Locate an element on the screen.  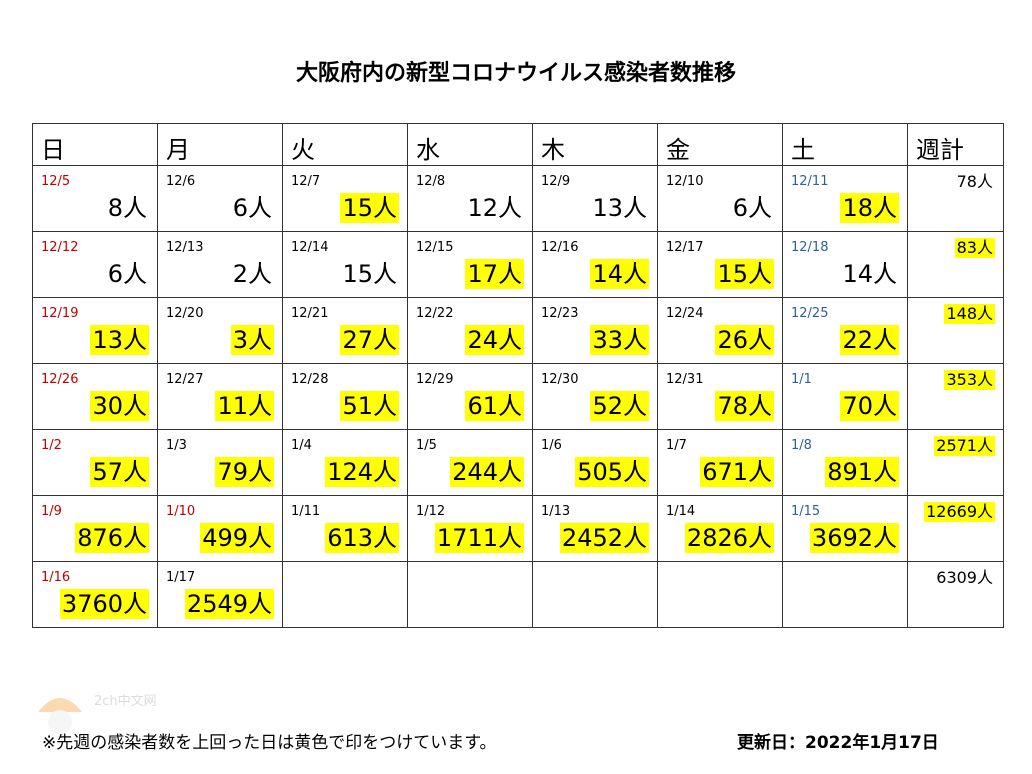
cell-date: 12/31 is located at coordinates (685, 379).